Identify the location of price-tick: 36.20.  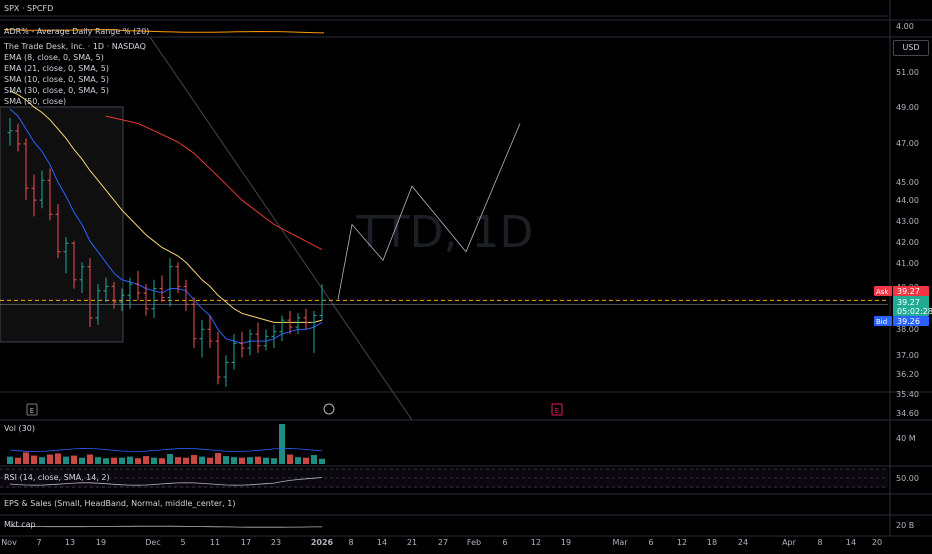
(907, 374).